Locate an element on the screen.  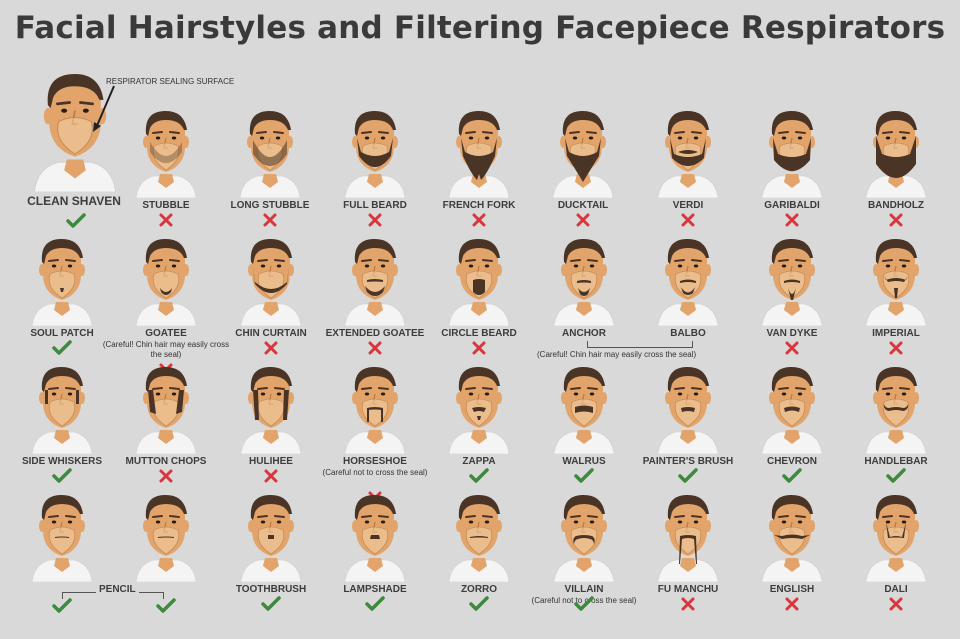
style-label: GARIBALDI is located at coordinates (792, 205).